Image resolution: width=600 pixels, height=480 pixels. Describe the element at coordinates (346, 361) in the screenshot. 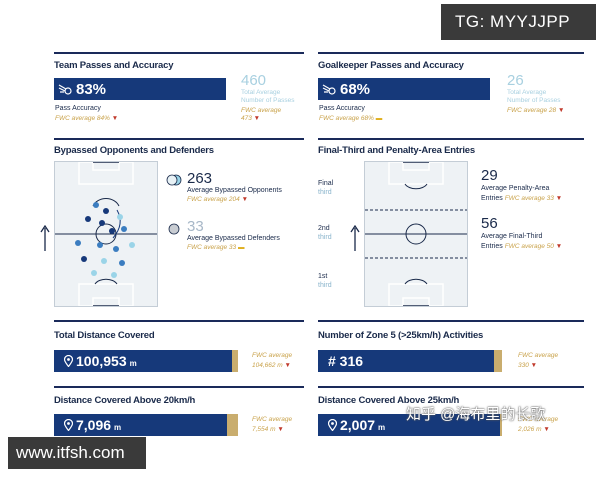

I see `zone5-value: # 316` at that location.